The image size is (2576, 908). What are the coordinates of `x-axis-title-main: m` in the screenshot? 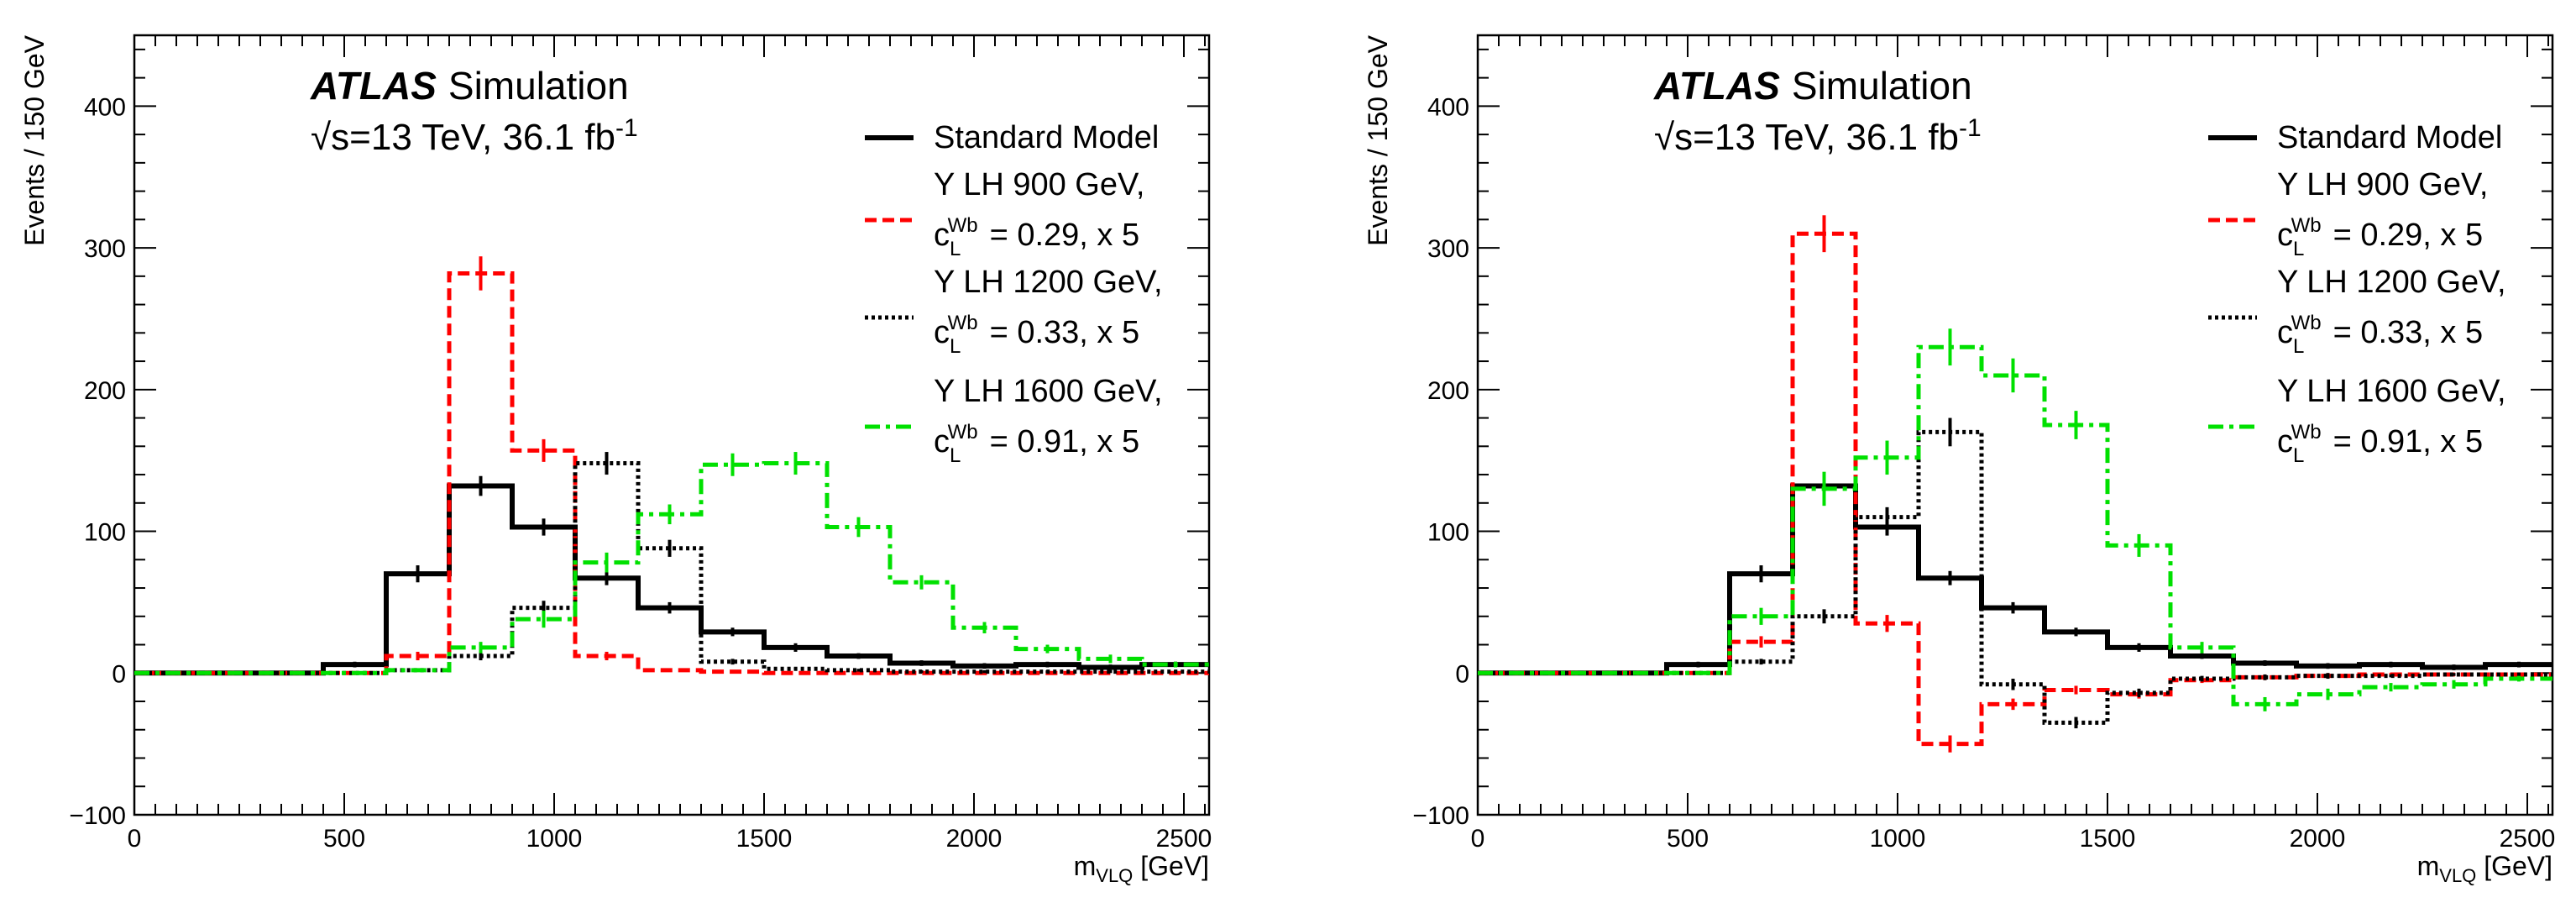 It's located at (2428, 866).